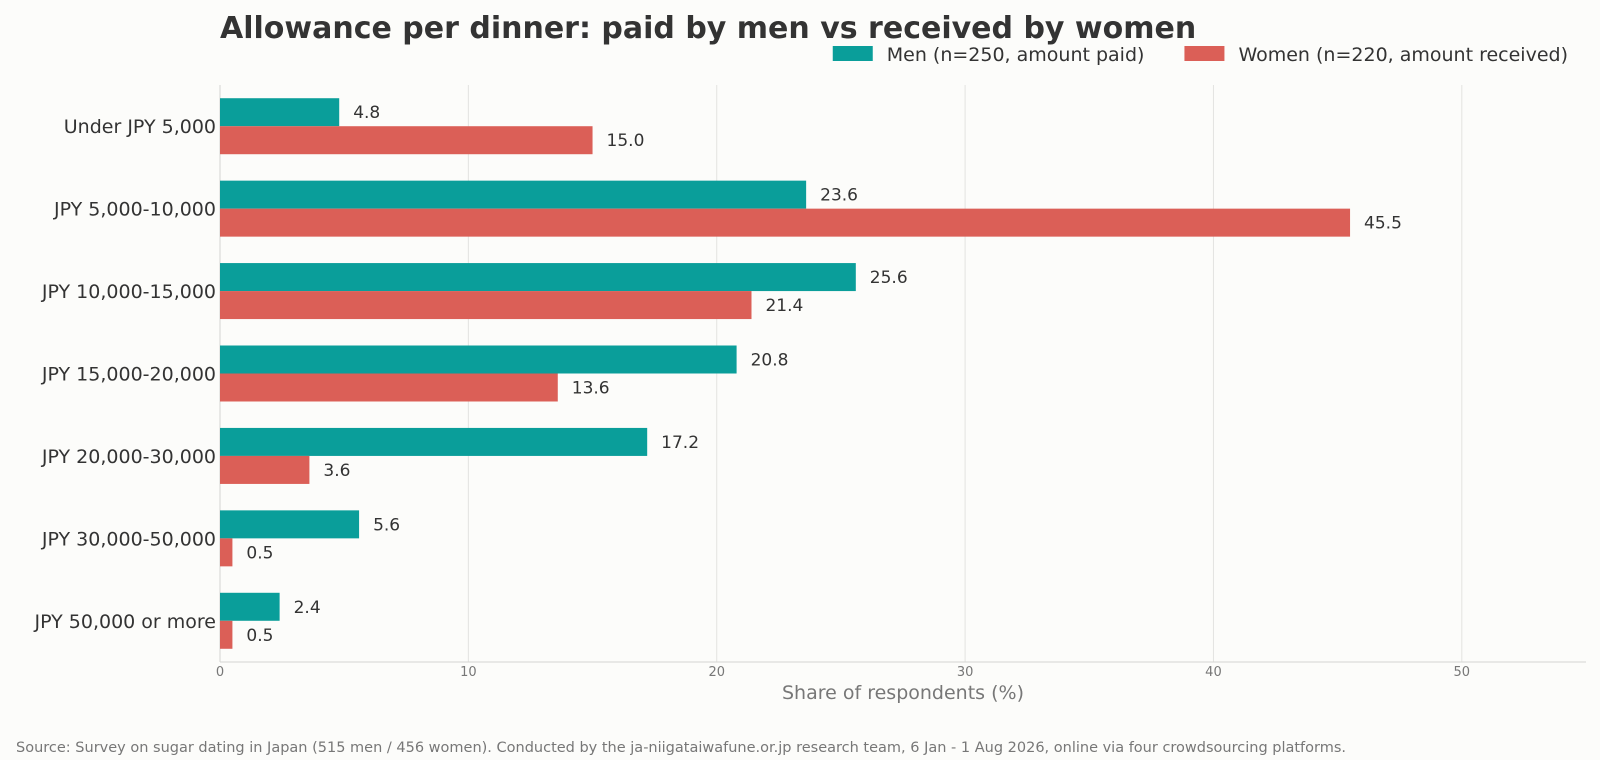 The image size is (1600, 760). What do you see at coordinates (259, 553) in the screenshot?
I see `value-label-women-jpy-30-000-50-000: 0.5` at bounding box center [259, 553].